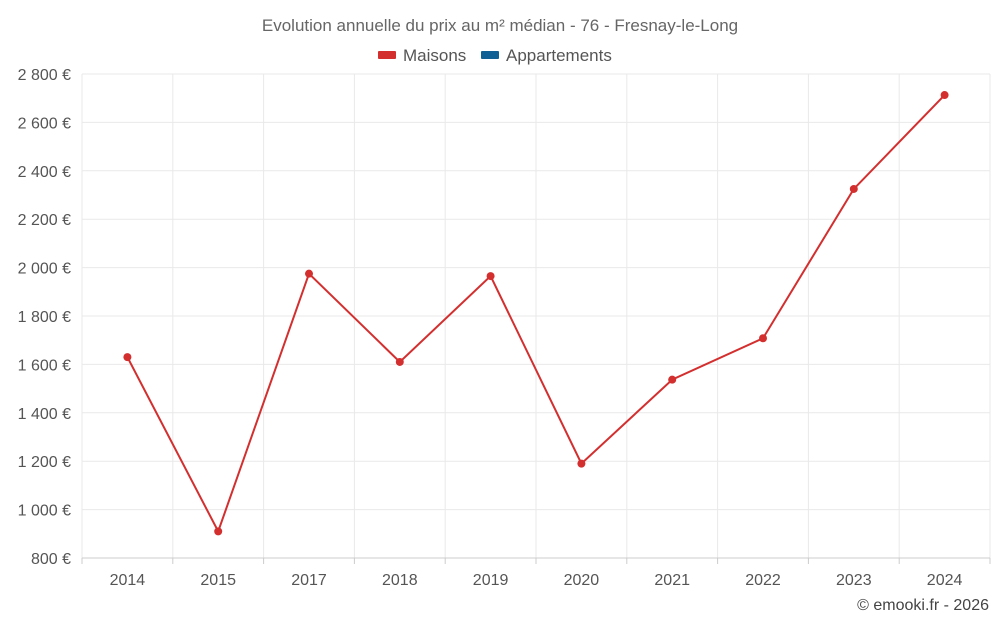 This screenshot has width=1000, height=625. I want to click on axes, so click(536, 560).